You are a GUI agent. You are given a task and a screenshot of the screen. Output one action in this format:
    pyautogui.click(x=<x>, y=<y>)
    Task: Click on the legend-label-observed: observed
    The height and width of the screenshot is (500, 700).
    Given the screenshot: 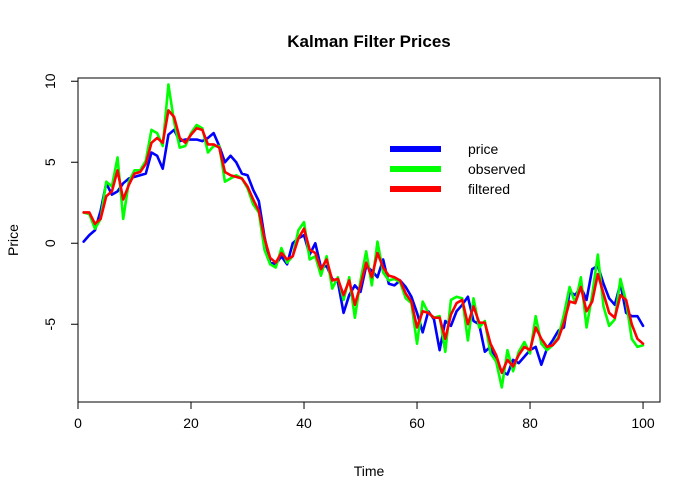 What is the action you would take?
    pyautogui.click(x=497, y=169)
    